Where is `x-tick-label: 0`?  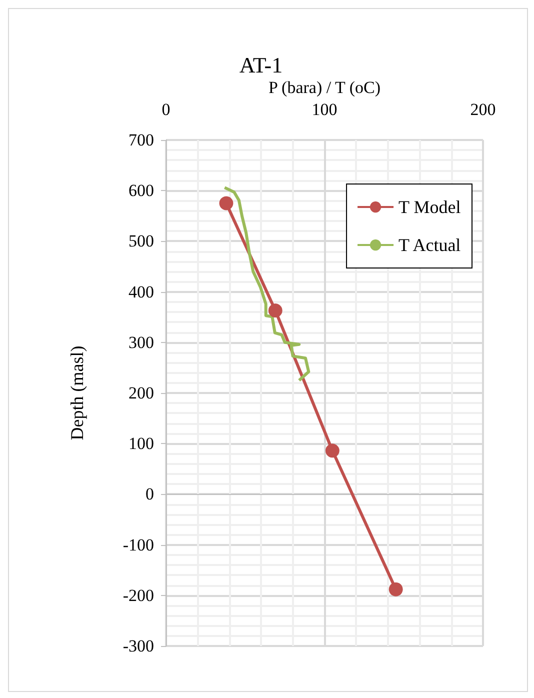 x-tick-label: 0 is located at coordinates (166, 109).